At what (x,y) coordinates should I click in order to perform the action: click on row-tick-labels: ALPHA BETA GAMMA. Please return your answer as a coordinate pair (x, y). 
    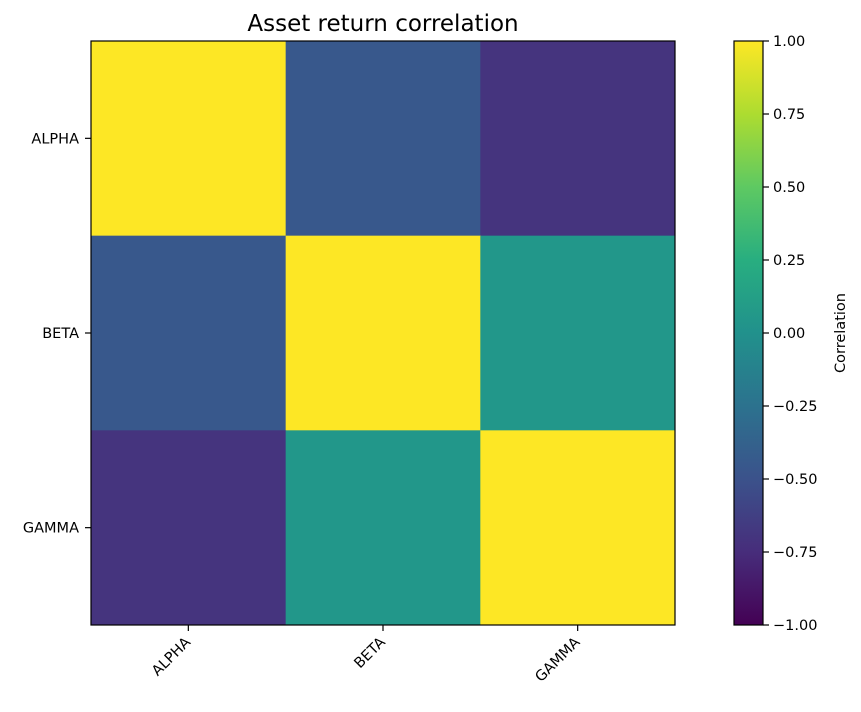
    Looking at the image, I should click on (57, 334).